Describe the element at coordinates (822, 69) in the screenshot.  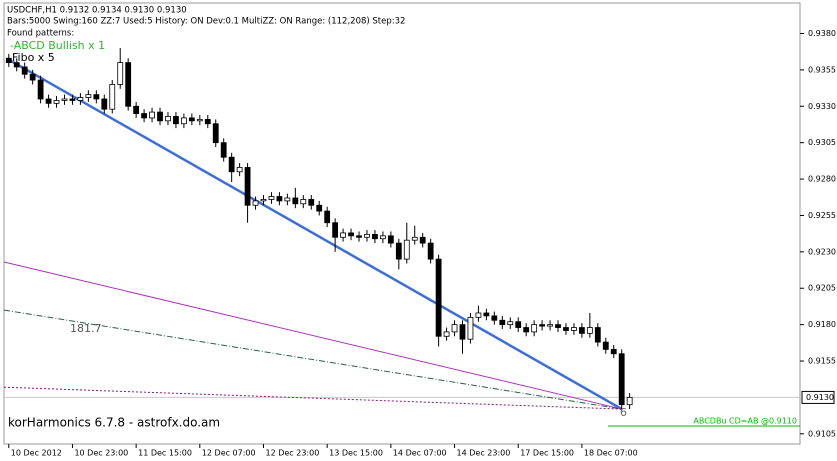
I see `y-tick-label: 0.9355` at that location.